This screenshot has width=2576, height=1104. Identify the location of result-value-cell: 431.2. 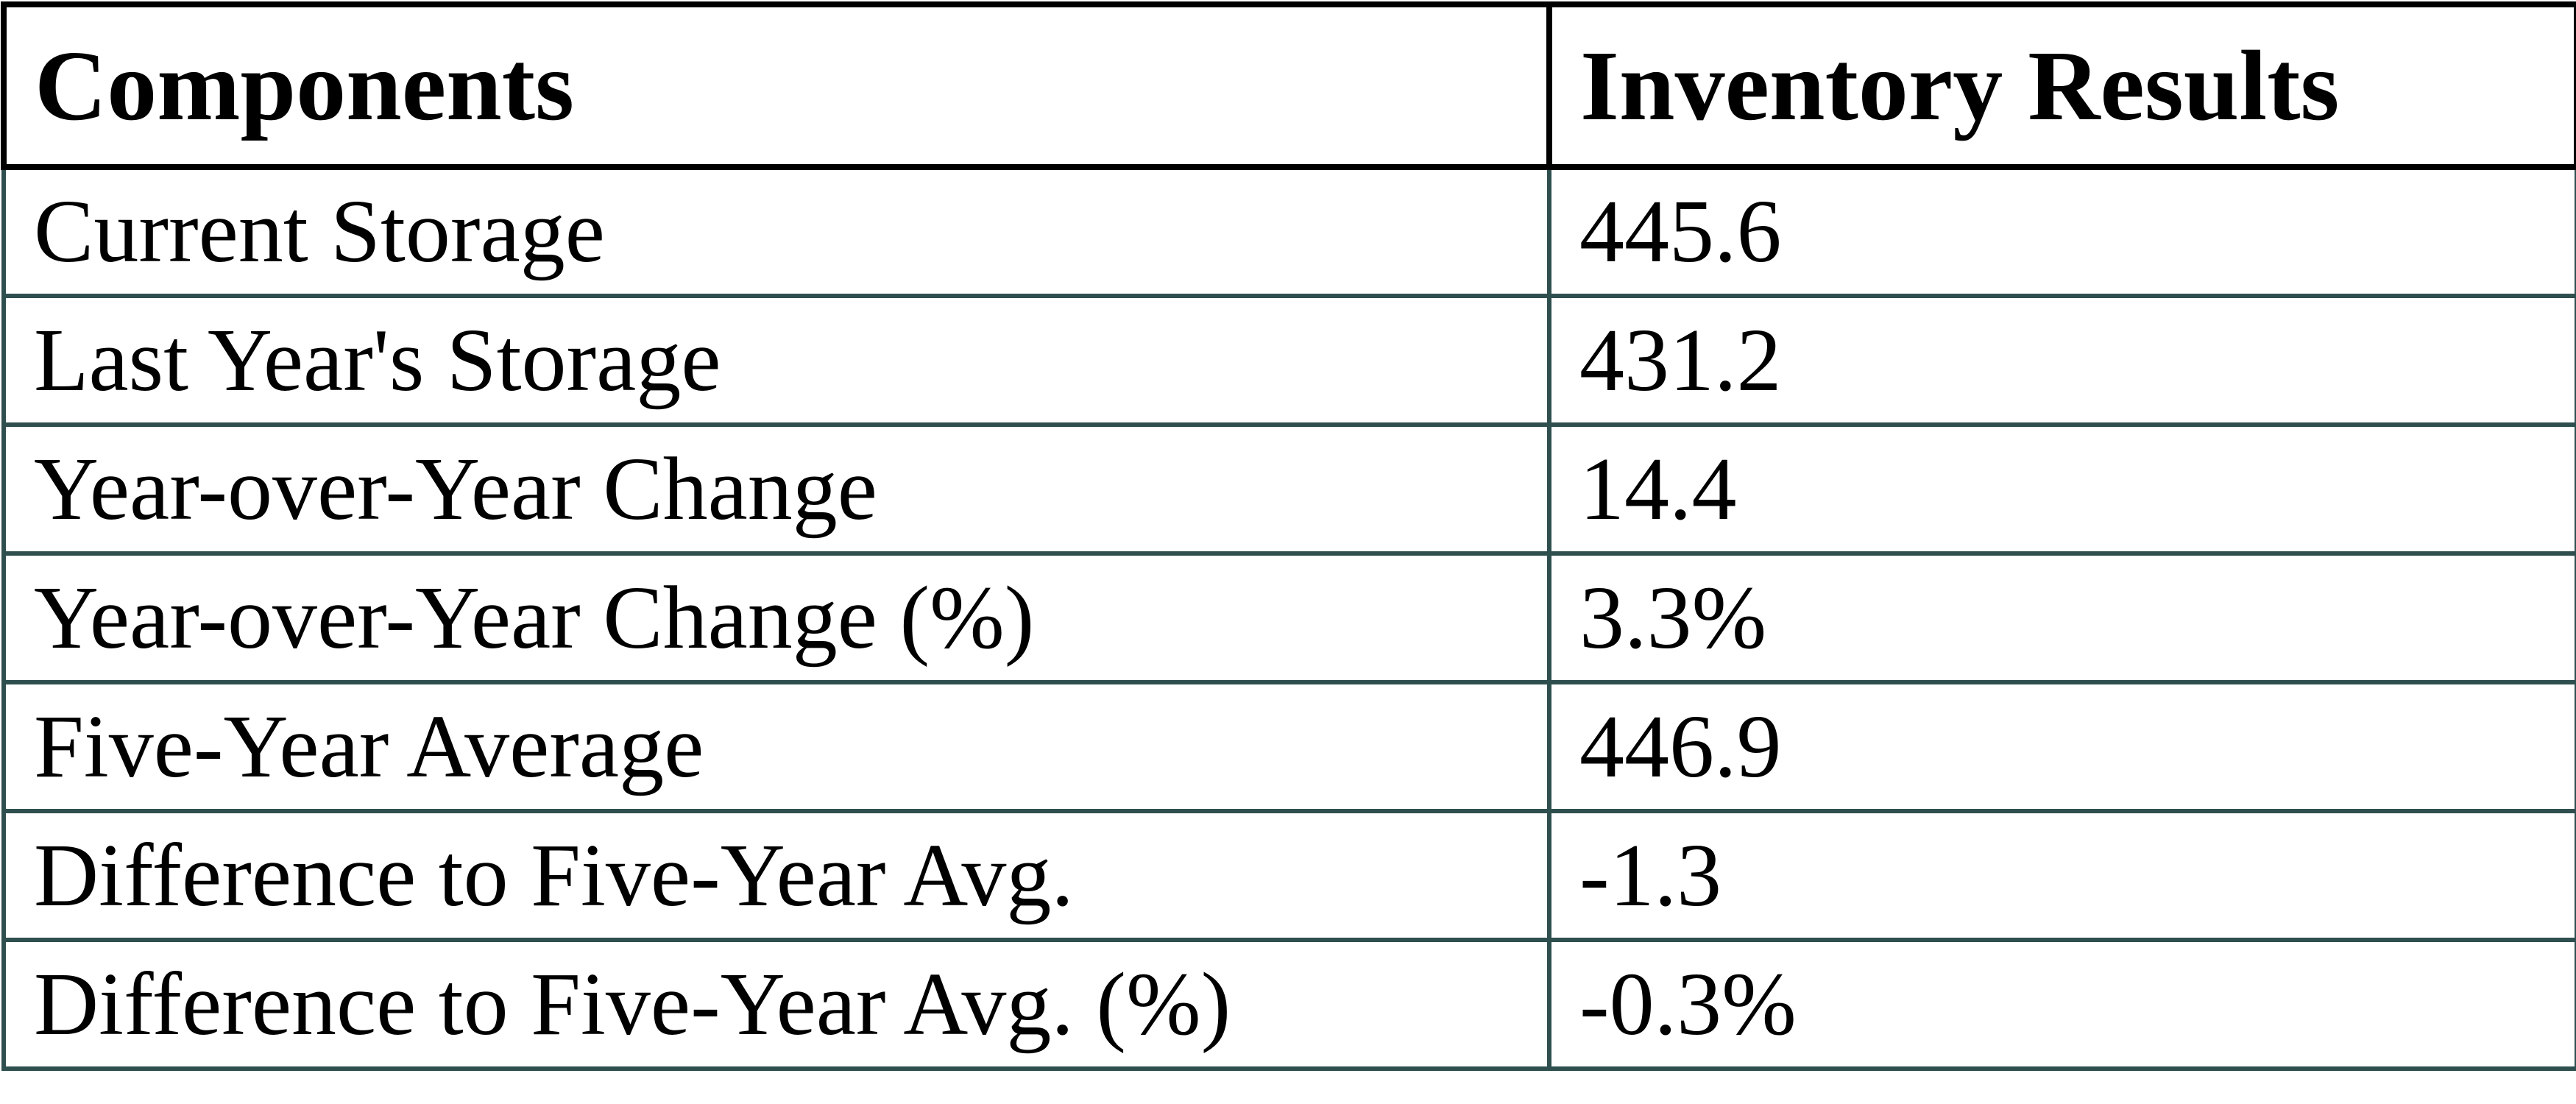
(2061, 360).